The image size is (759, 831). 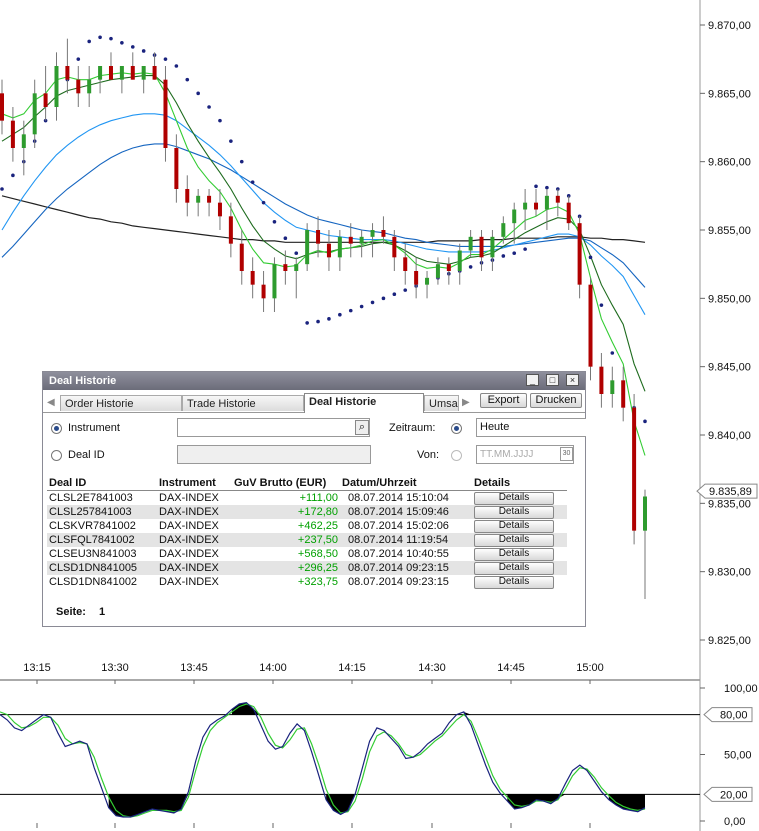 What do you see at coordinates (189, 526) in the screenshot?
I see `instrument-cell: DAX-INDEX` at bounding box center [189, 526].